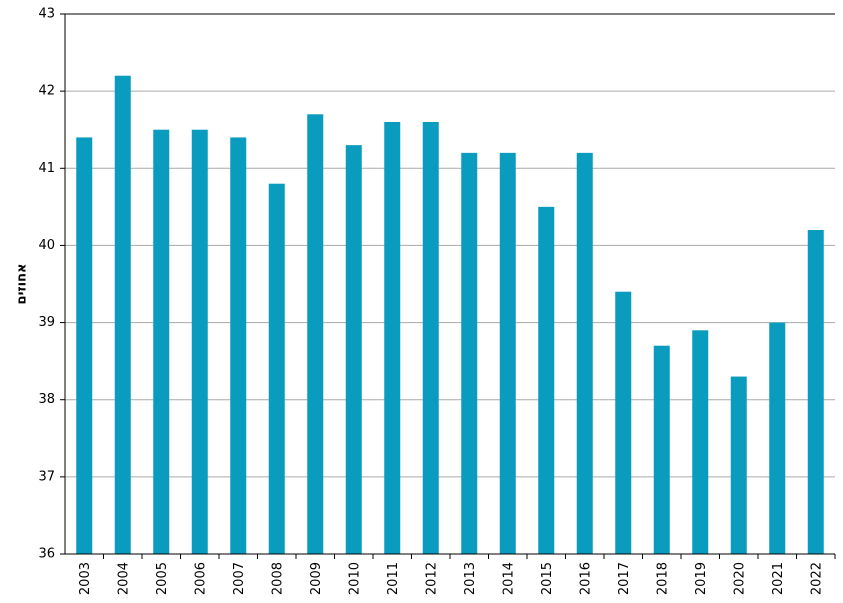 This screenshot has width=843, height=603. I want to click on x-tick-label: 2016, so click(585, 578).